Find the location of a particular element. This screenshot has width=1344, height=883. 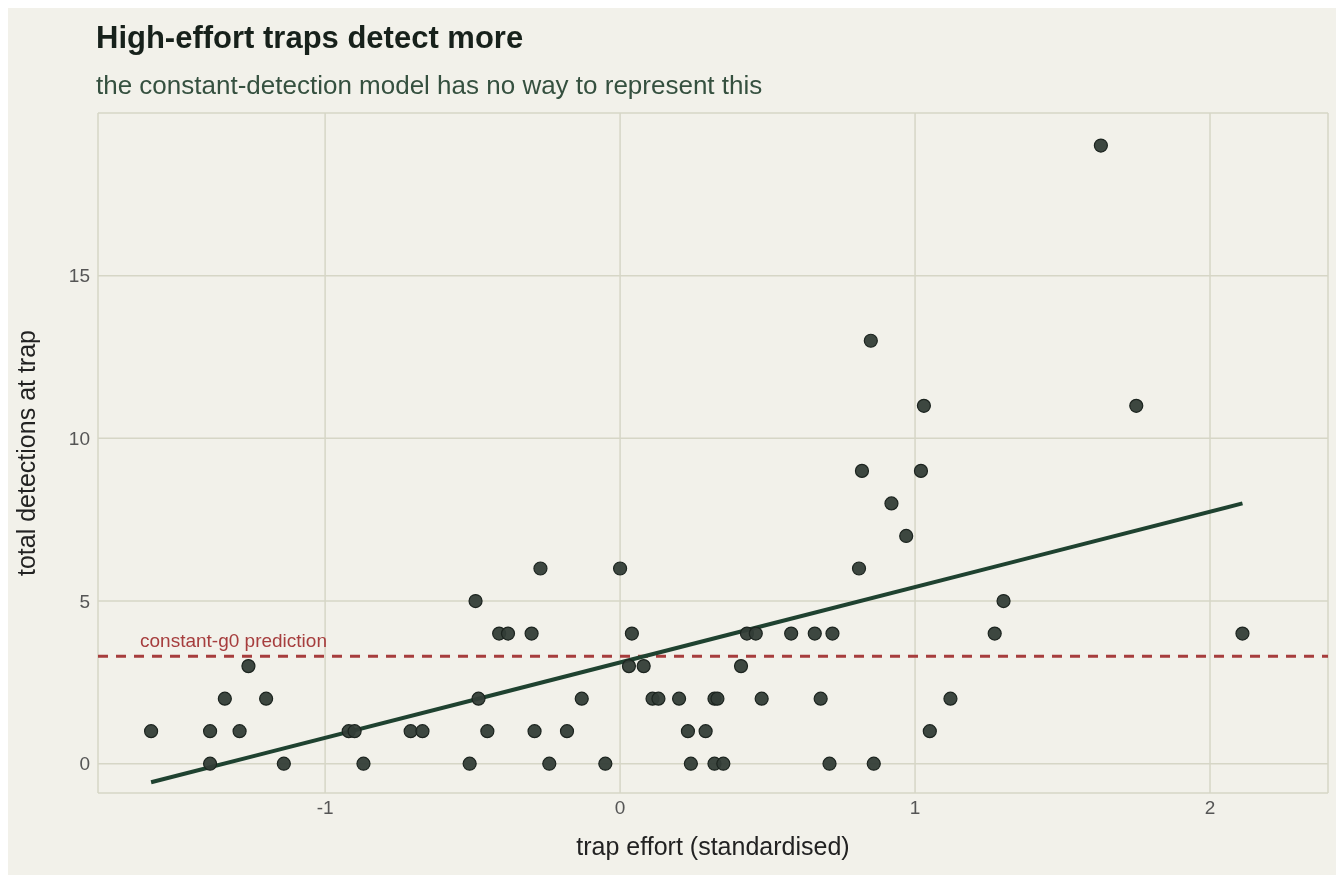

x-tick-label: 2 is located at coordinates (1210, 808).